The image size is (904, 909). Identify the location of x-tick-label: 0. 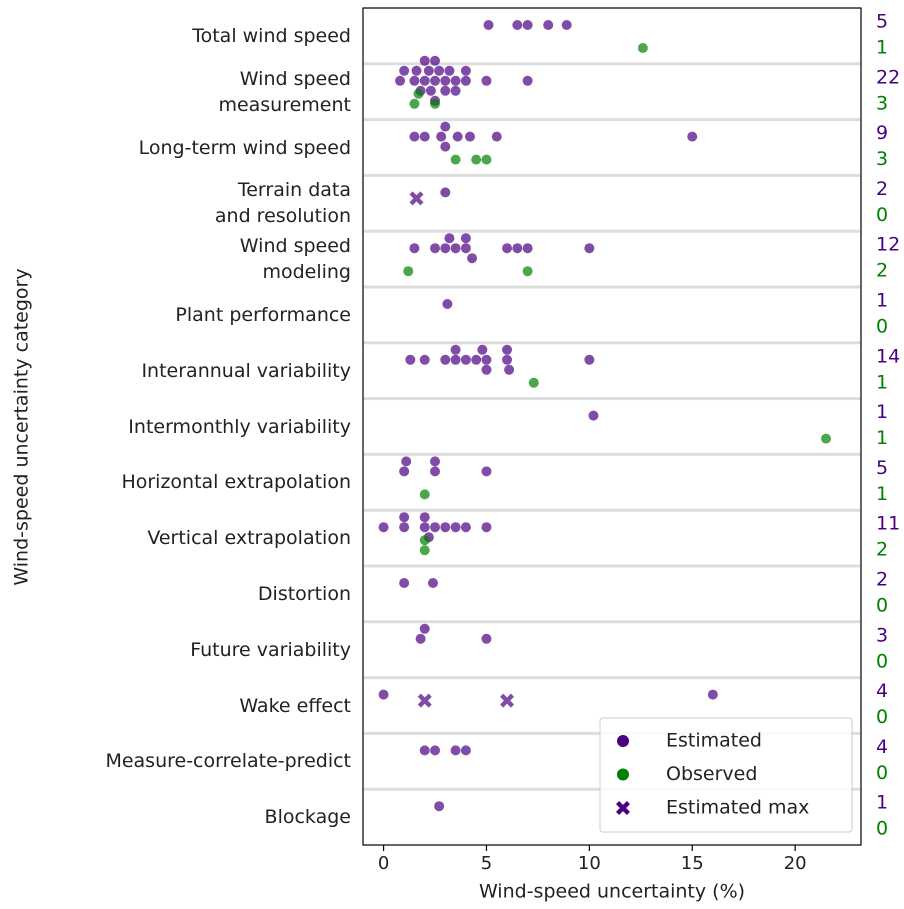
(383, 863).